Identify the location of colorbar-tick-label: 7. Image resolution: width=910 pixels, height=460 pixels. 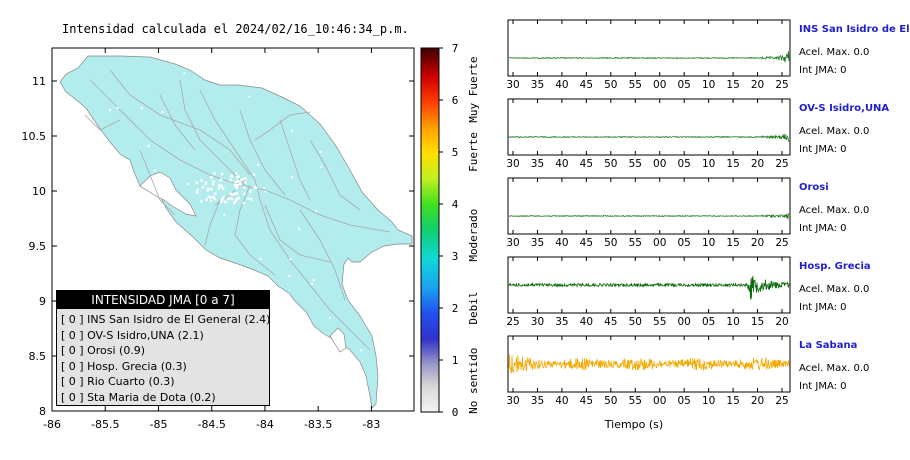
(455, 48).